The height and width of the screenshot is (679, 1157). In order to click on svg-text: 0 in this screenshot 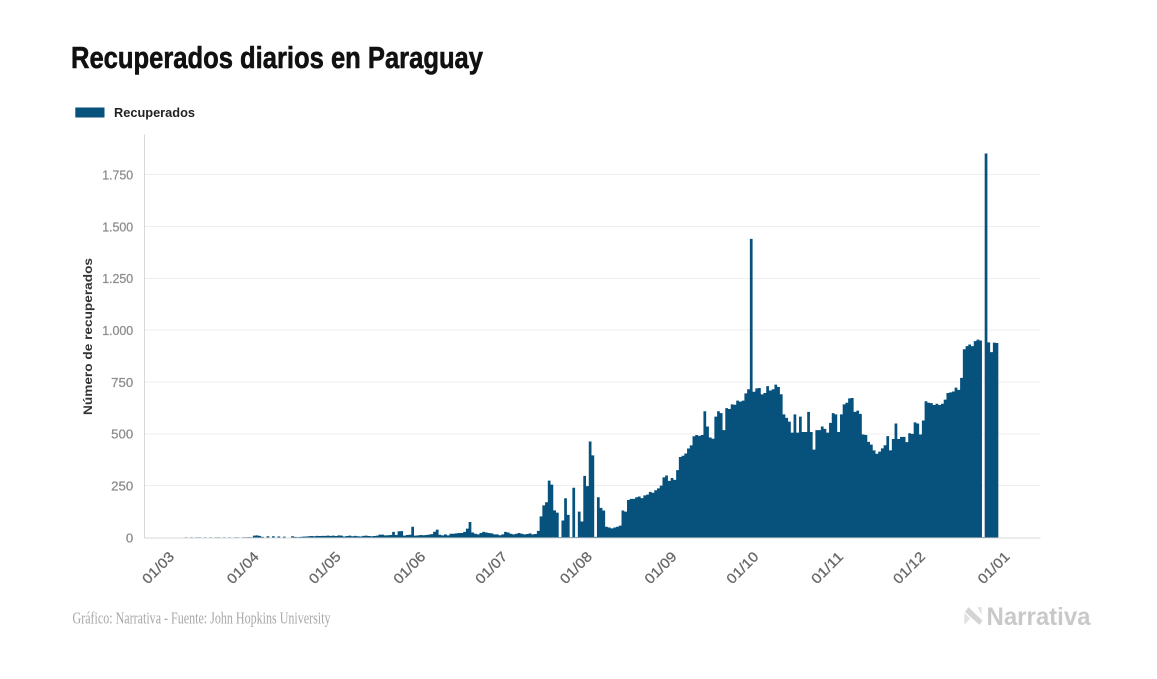, I will do `click(129, 537)`.